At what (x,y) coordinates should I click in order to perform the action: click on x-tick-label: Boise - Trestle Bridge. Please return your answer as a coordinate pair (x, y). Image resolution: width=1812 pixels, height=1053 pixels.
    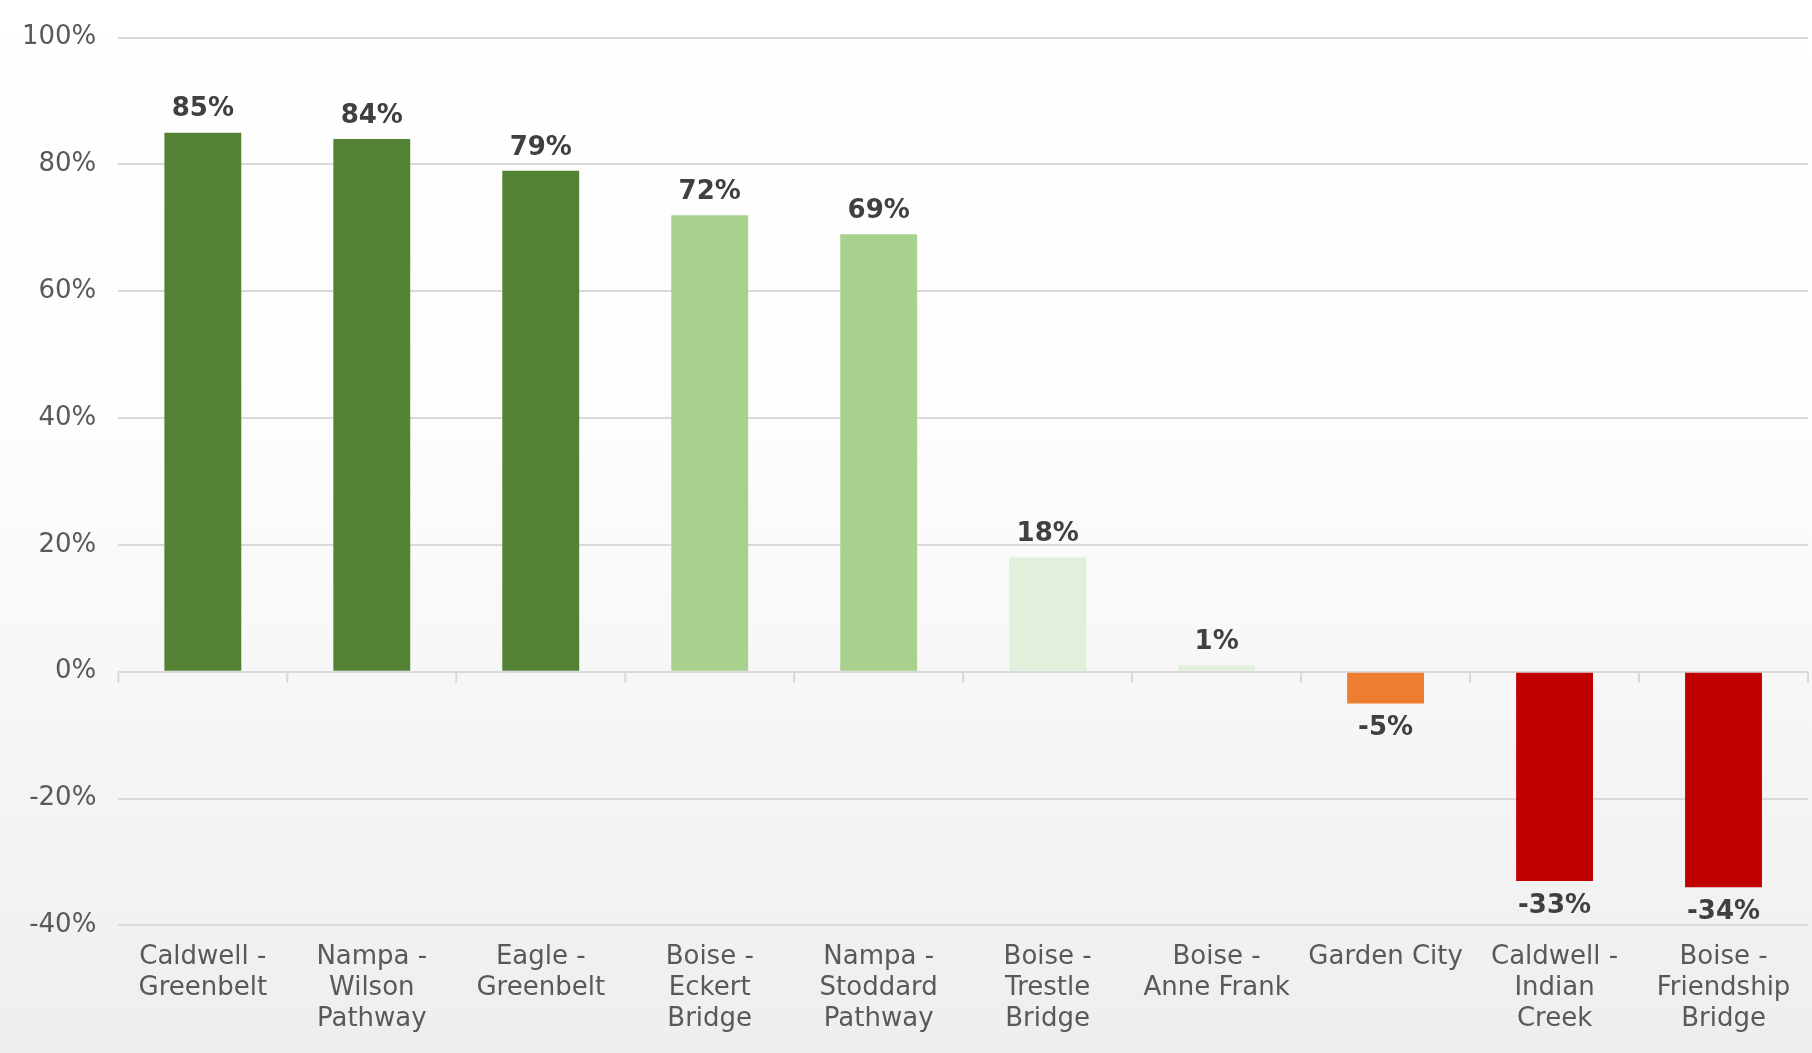
    Looking at the image, I should click on (1047, 986).